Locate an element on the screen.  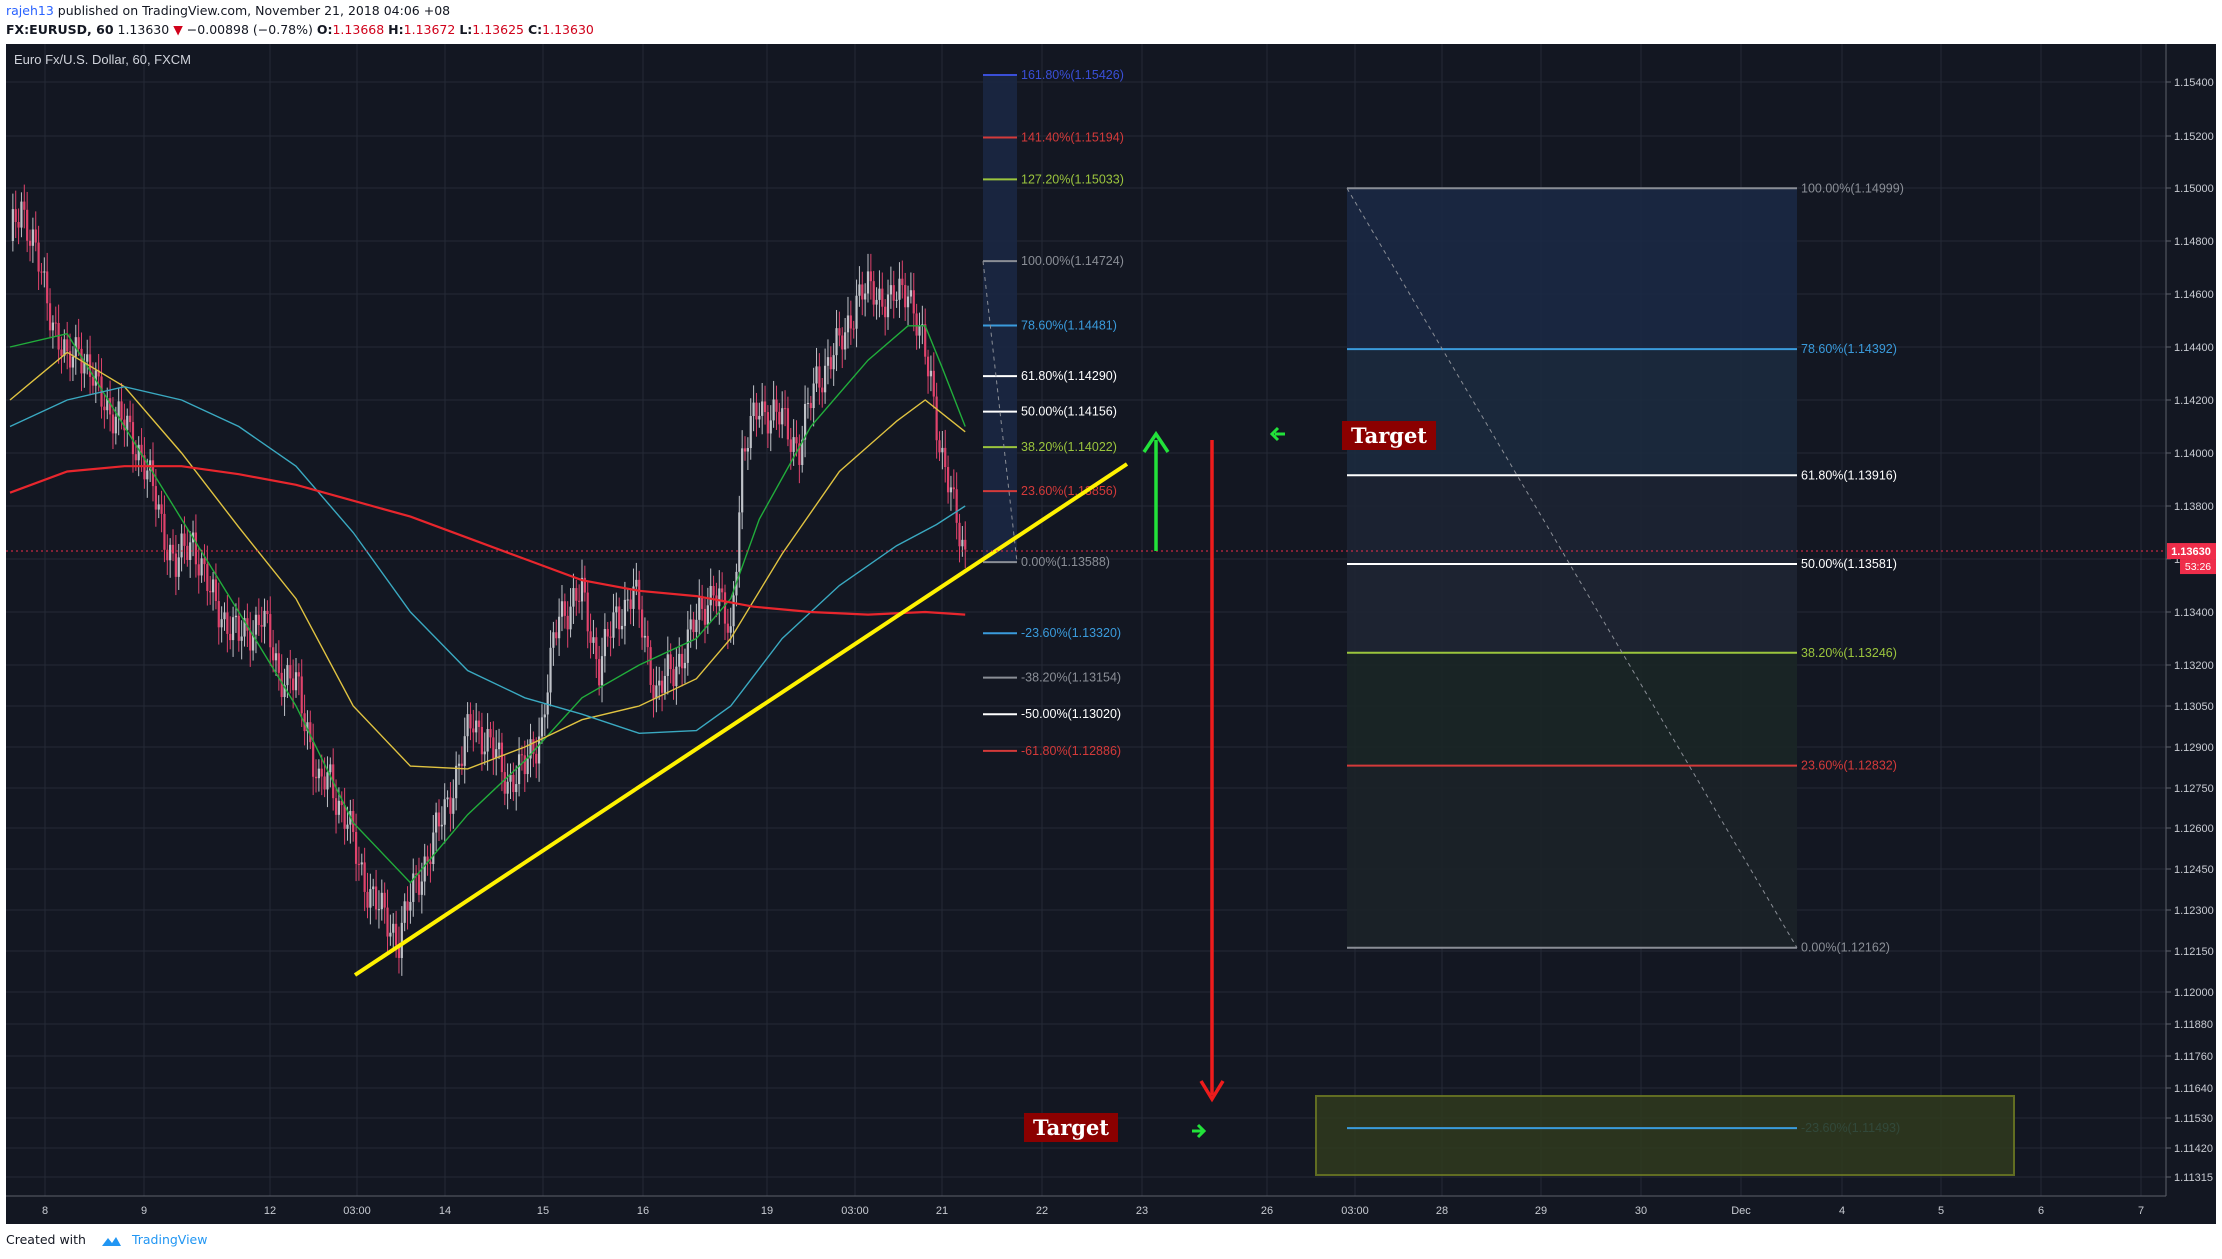
support-trendline is located at coordinates (741, 719).